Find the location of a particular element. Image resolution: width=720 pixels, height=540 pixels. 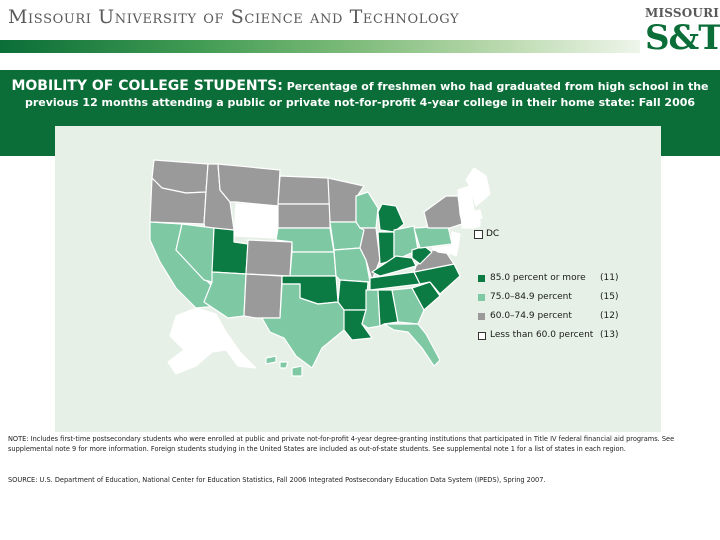

legend-swatch-mid is located at coordinates (481, 297).